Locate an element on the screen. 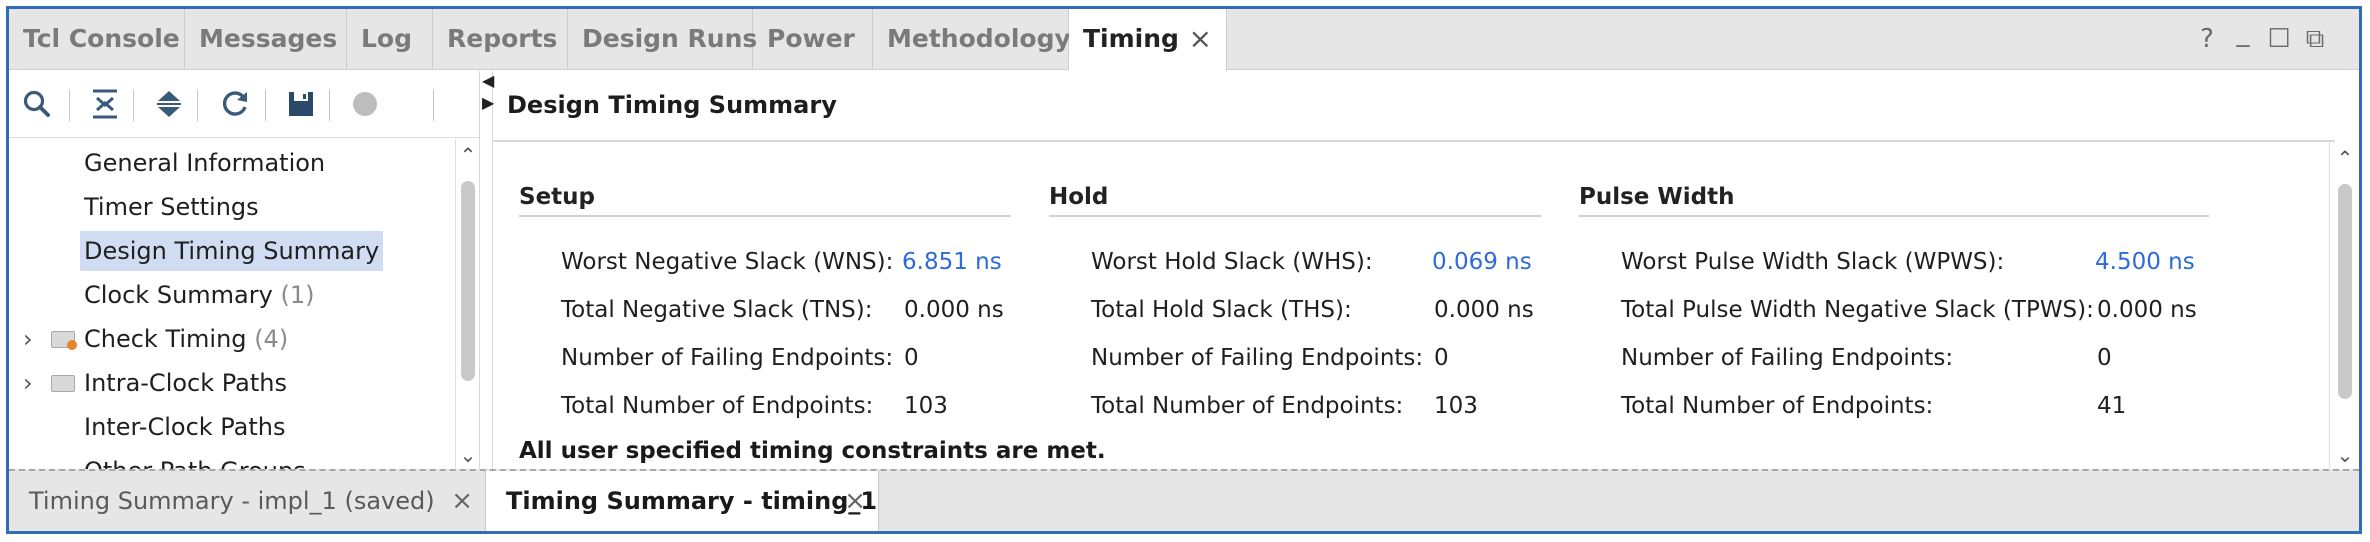 Image resolution: width=2370 pixels, height=542 pixels. hold-whs-row: Worst Hold Slack (WHS): 0.069 ns is located at coordinates (1311, 262).